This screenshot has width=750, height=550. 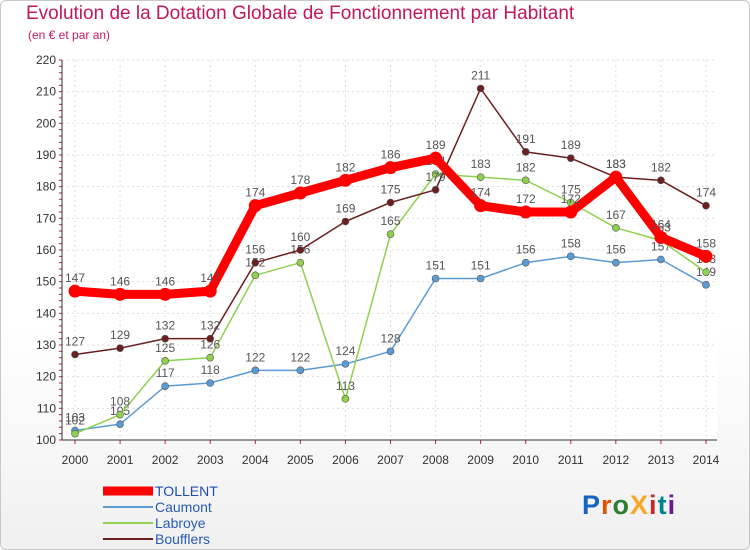 What do you see at coordinates (525, 460) in the screenshot?
I see `x-tick-label: 2010` at bounding box center [525, 460].